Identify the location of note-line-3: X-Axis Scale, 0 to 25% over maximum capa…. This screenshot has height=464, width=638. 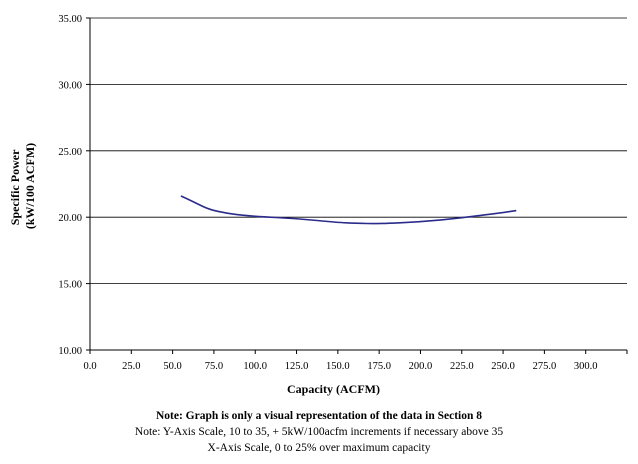
(319, 448).